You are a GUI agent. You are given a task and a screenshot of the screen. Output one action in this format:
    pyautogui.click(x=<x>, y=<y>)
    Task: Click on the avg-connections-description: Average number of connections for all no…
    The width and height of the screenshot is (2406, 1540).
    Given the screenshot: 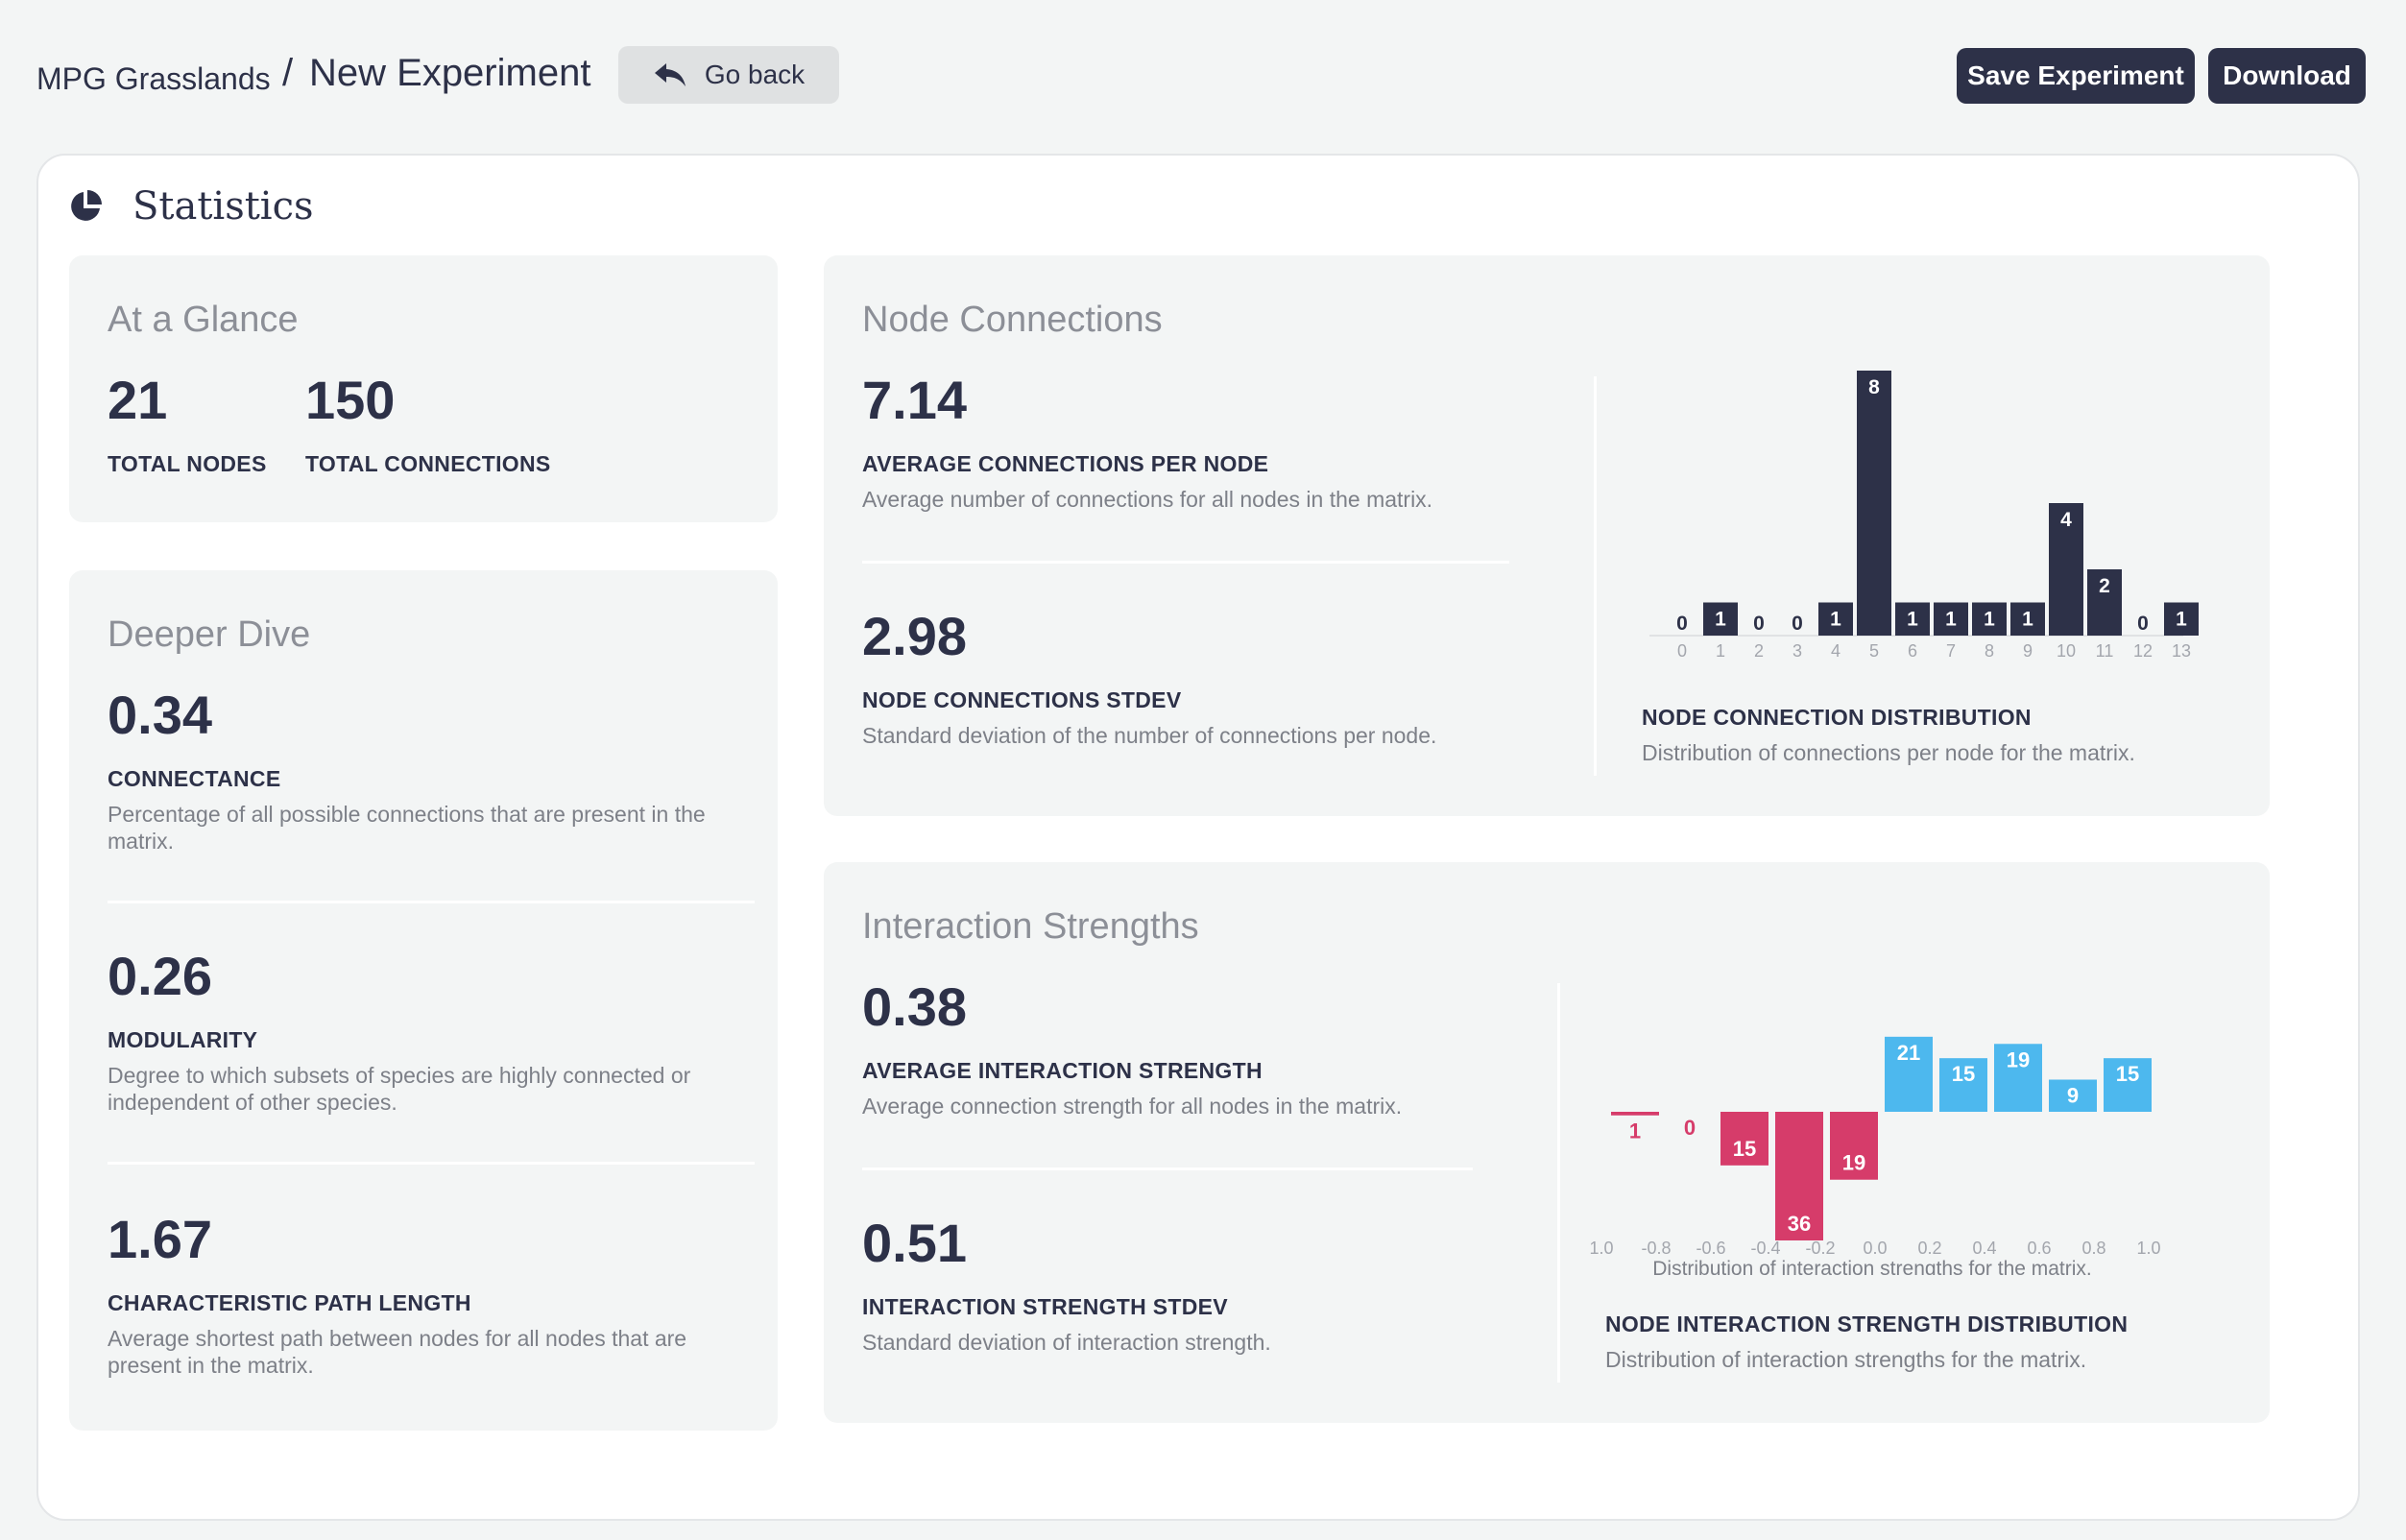 What is the action you would take?
    pyautogui.click(x=1147, y=499)
    